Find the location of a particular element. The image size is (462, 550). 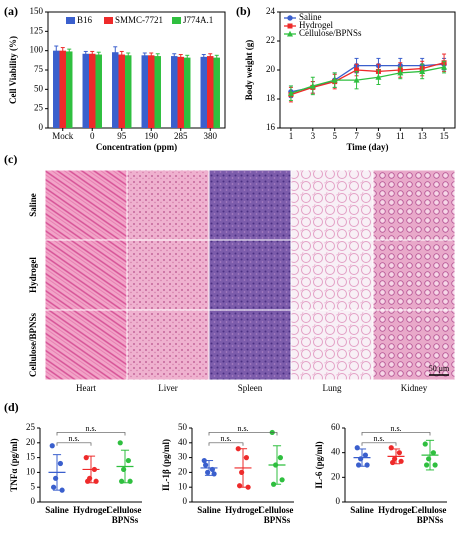

y-tick-label: 40 is located at coordinates (336, 452).